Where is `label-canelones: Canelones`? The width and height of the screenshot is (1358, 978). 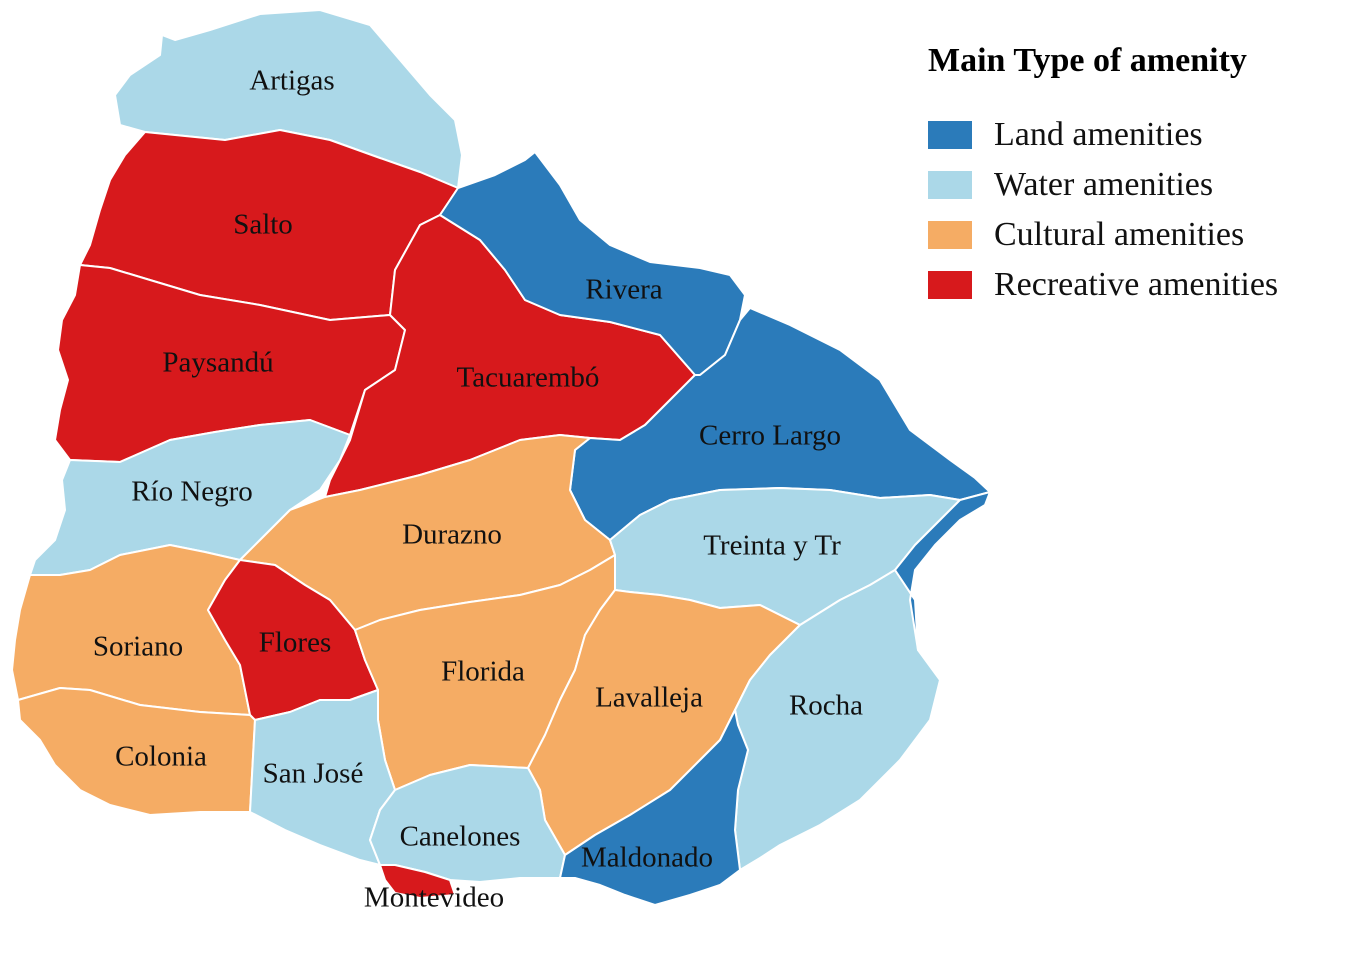
label-canelones: Canelones is located at coordinates (460, 837).